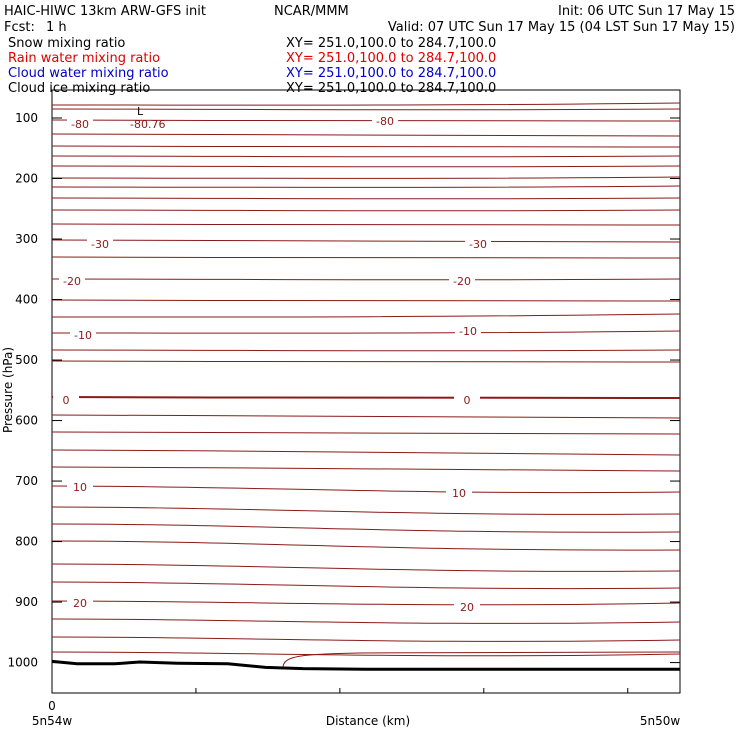 This screenshot has width=740, height=740. I want to click on init-time: Init: 06 UTC Sun 17 May 15, so click(646, 11).